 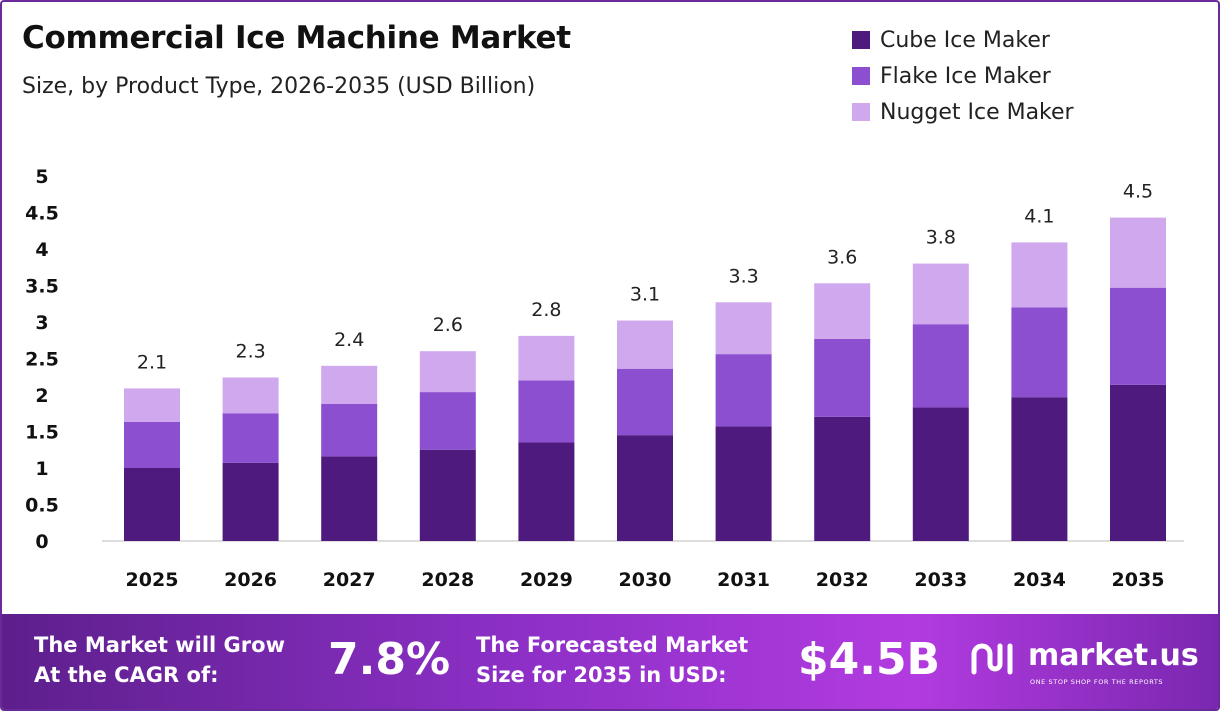 What do you see at coordinates (41, 177) in the screenshot?
I see `y-tick-label: 5` at bounding box center [41, 177].